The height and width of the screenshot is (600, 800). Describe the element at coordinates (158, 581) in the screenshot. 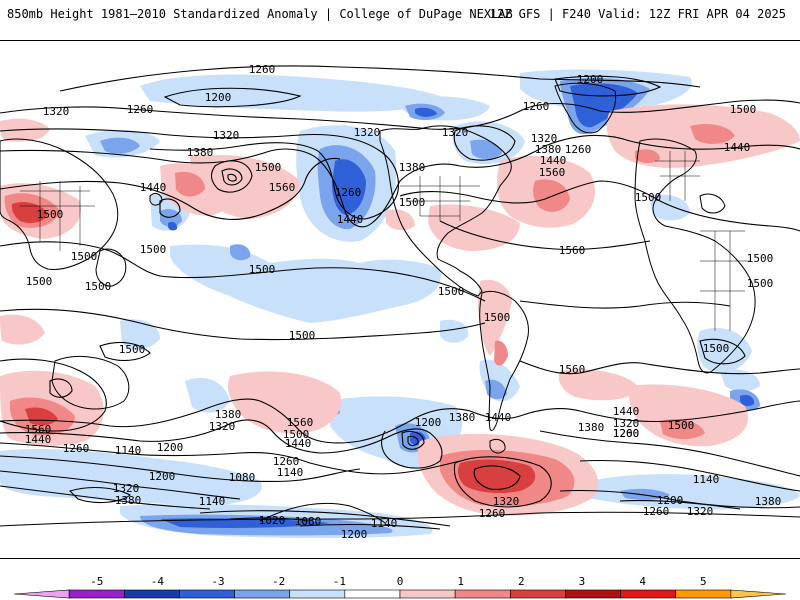

I see `colorbar-tick-label: -4` at that location.